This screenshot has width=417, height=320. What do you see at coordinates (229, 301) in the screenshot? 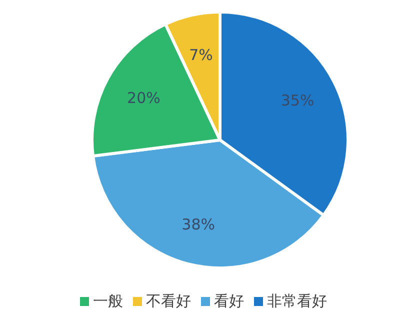
I see `legend-label: 看好` at bounding box center [229, 301].